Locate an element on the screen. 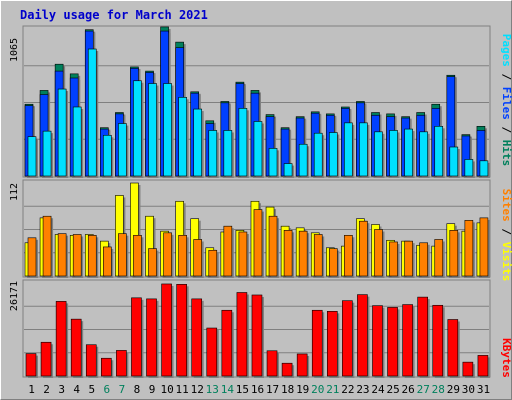  x-label-day-5: 5 is located at coordinates (91, 389).